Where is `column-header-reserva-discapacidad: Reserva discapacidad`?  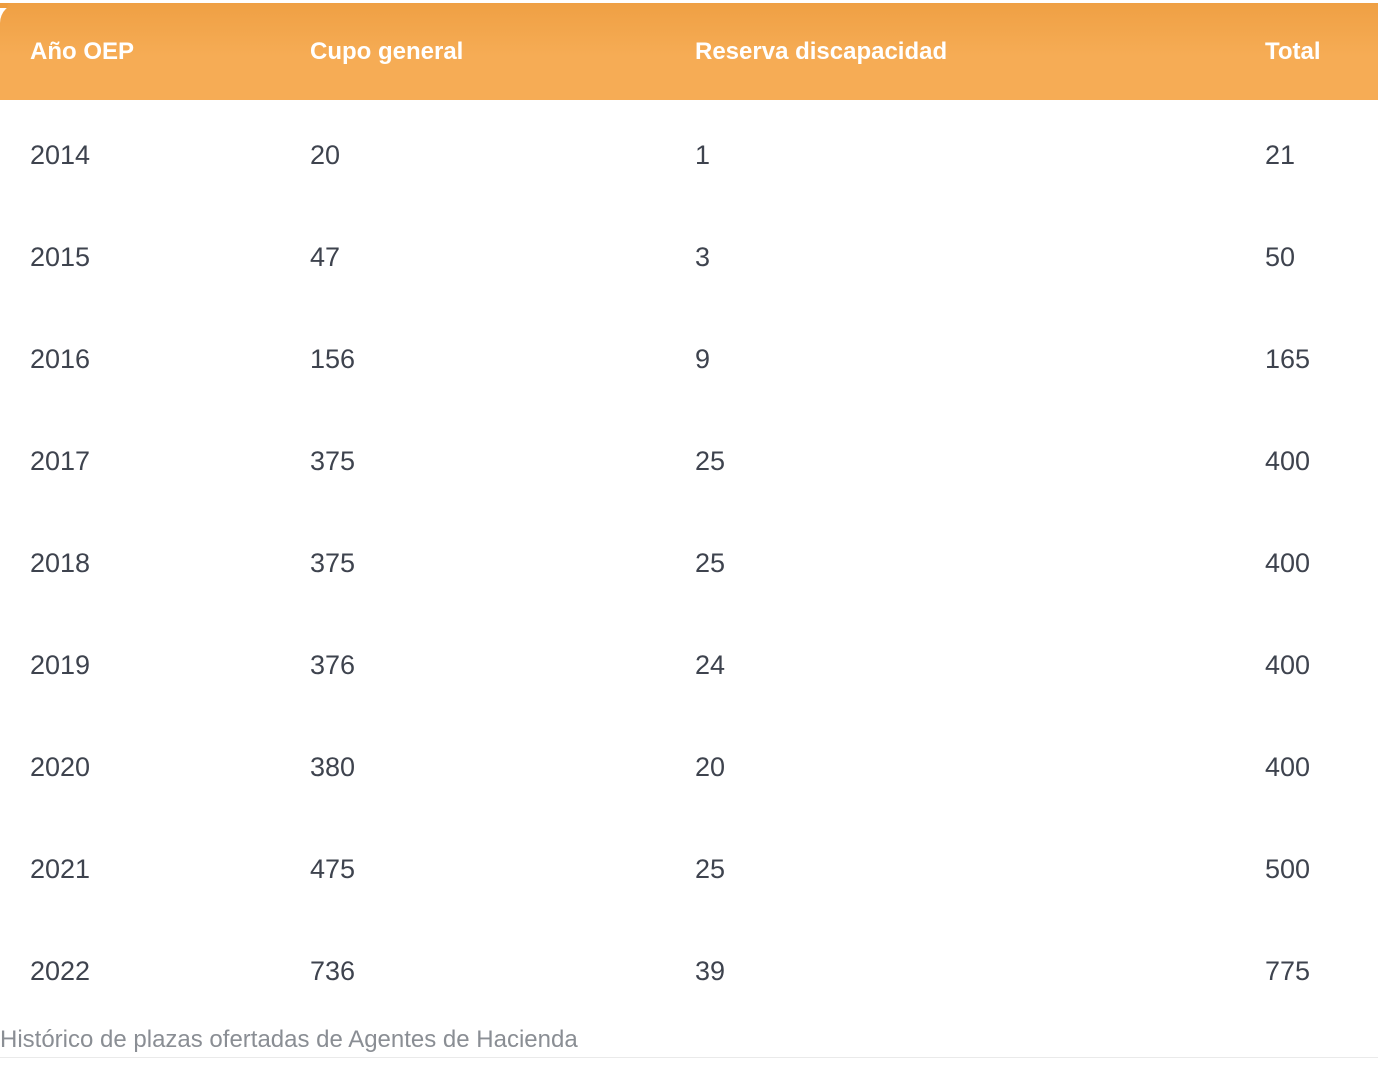 column-header-reserva-discapacidad: Reserva discapacidad is located at coordinates (821, 51).